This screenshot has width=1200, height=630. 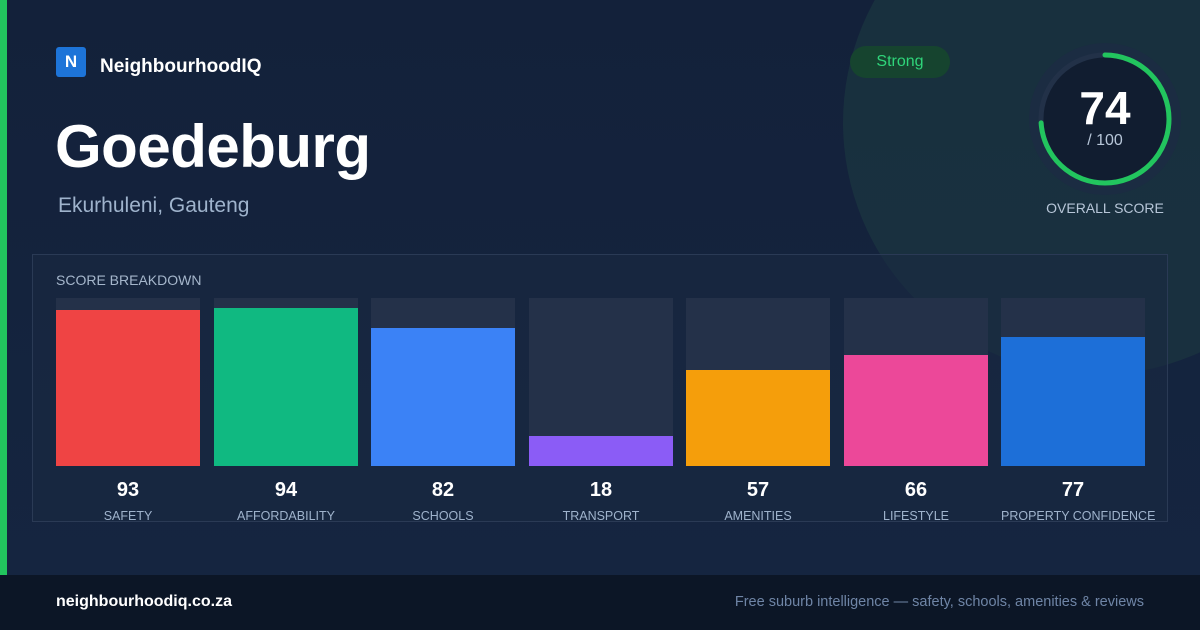 I want to click on brand: N NeighbourhoodIQ, so click(x=158, y=62).